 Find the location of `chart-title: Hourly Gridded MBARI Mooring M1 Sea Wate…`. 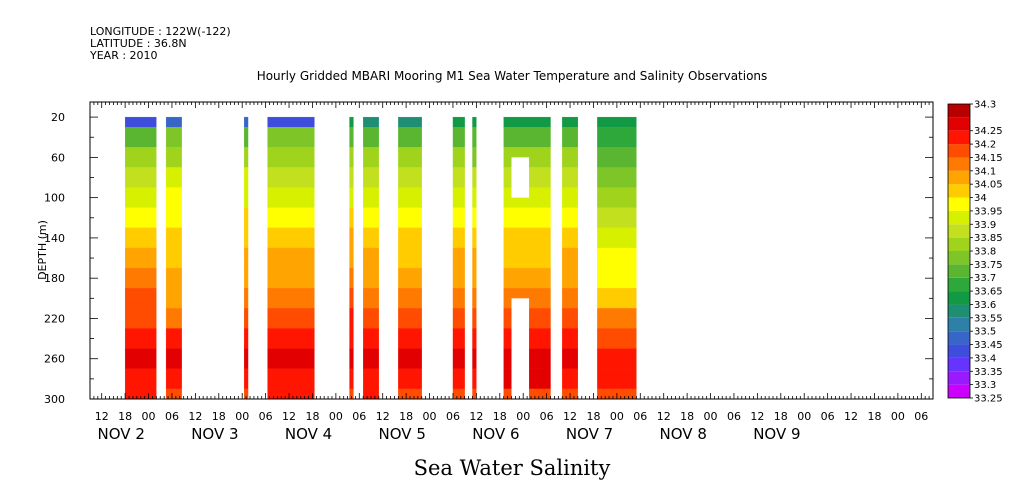

chart-title: Hourly Gridded MBARI Mooring M1 Sea Wate… is located at coordinates (512, 76).